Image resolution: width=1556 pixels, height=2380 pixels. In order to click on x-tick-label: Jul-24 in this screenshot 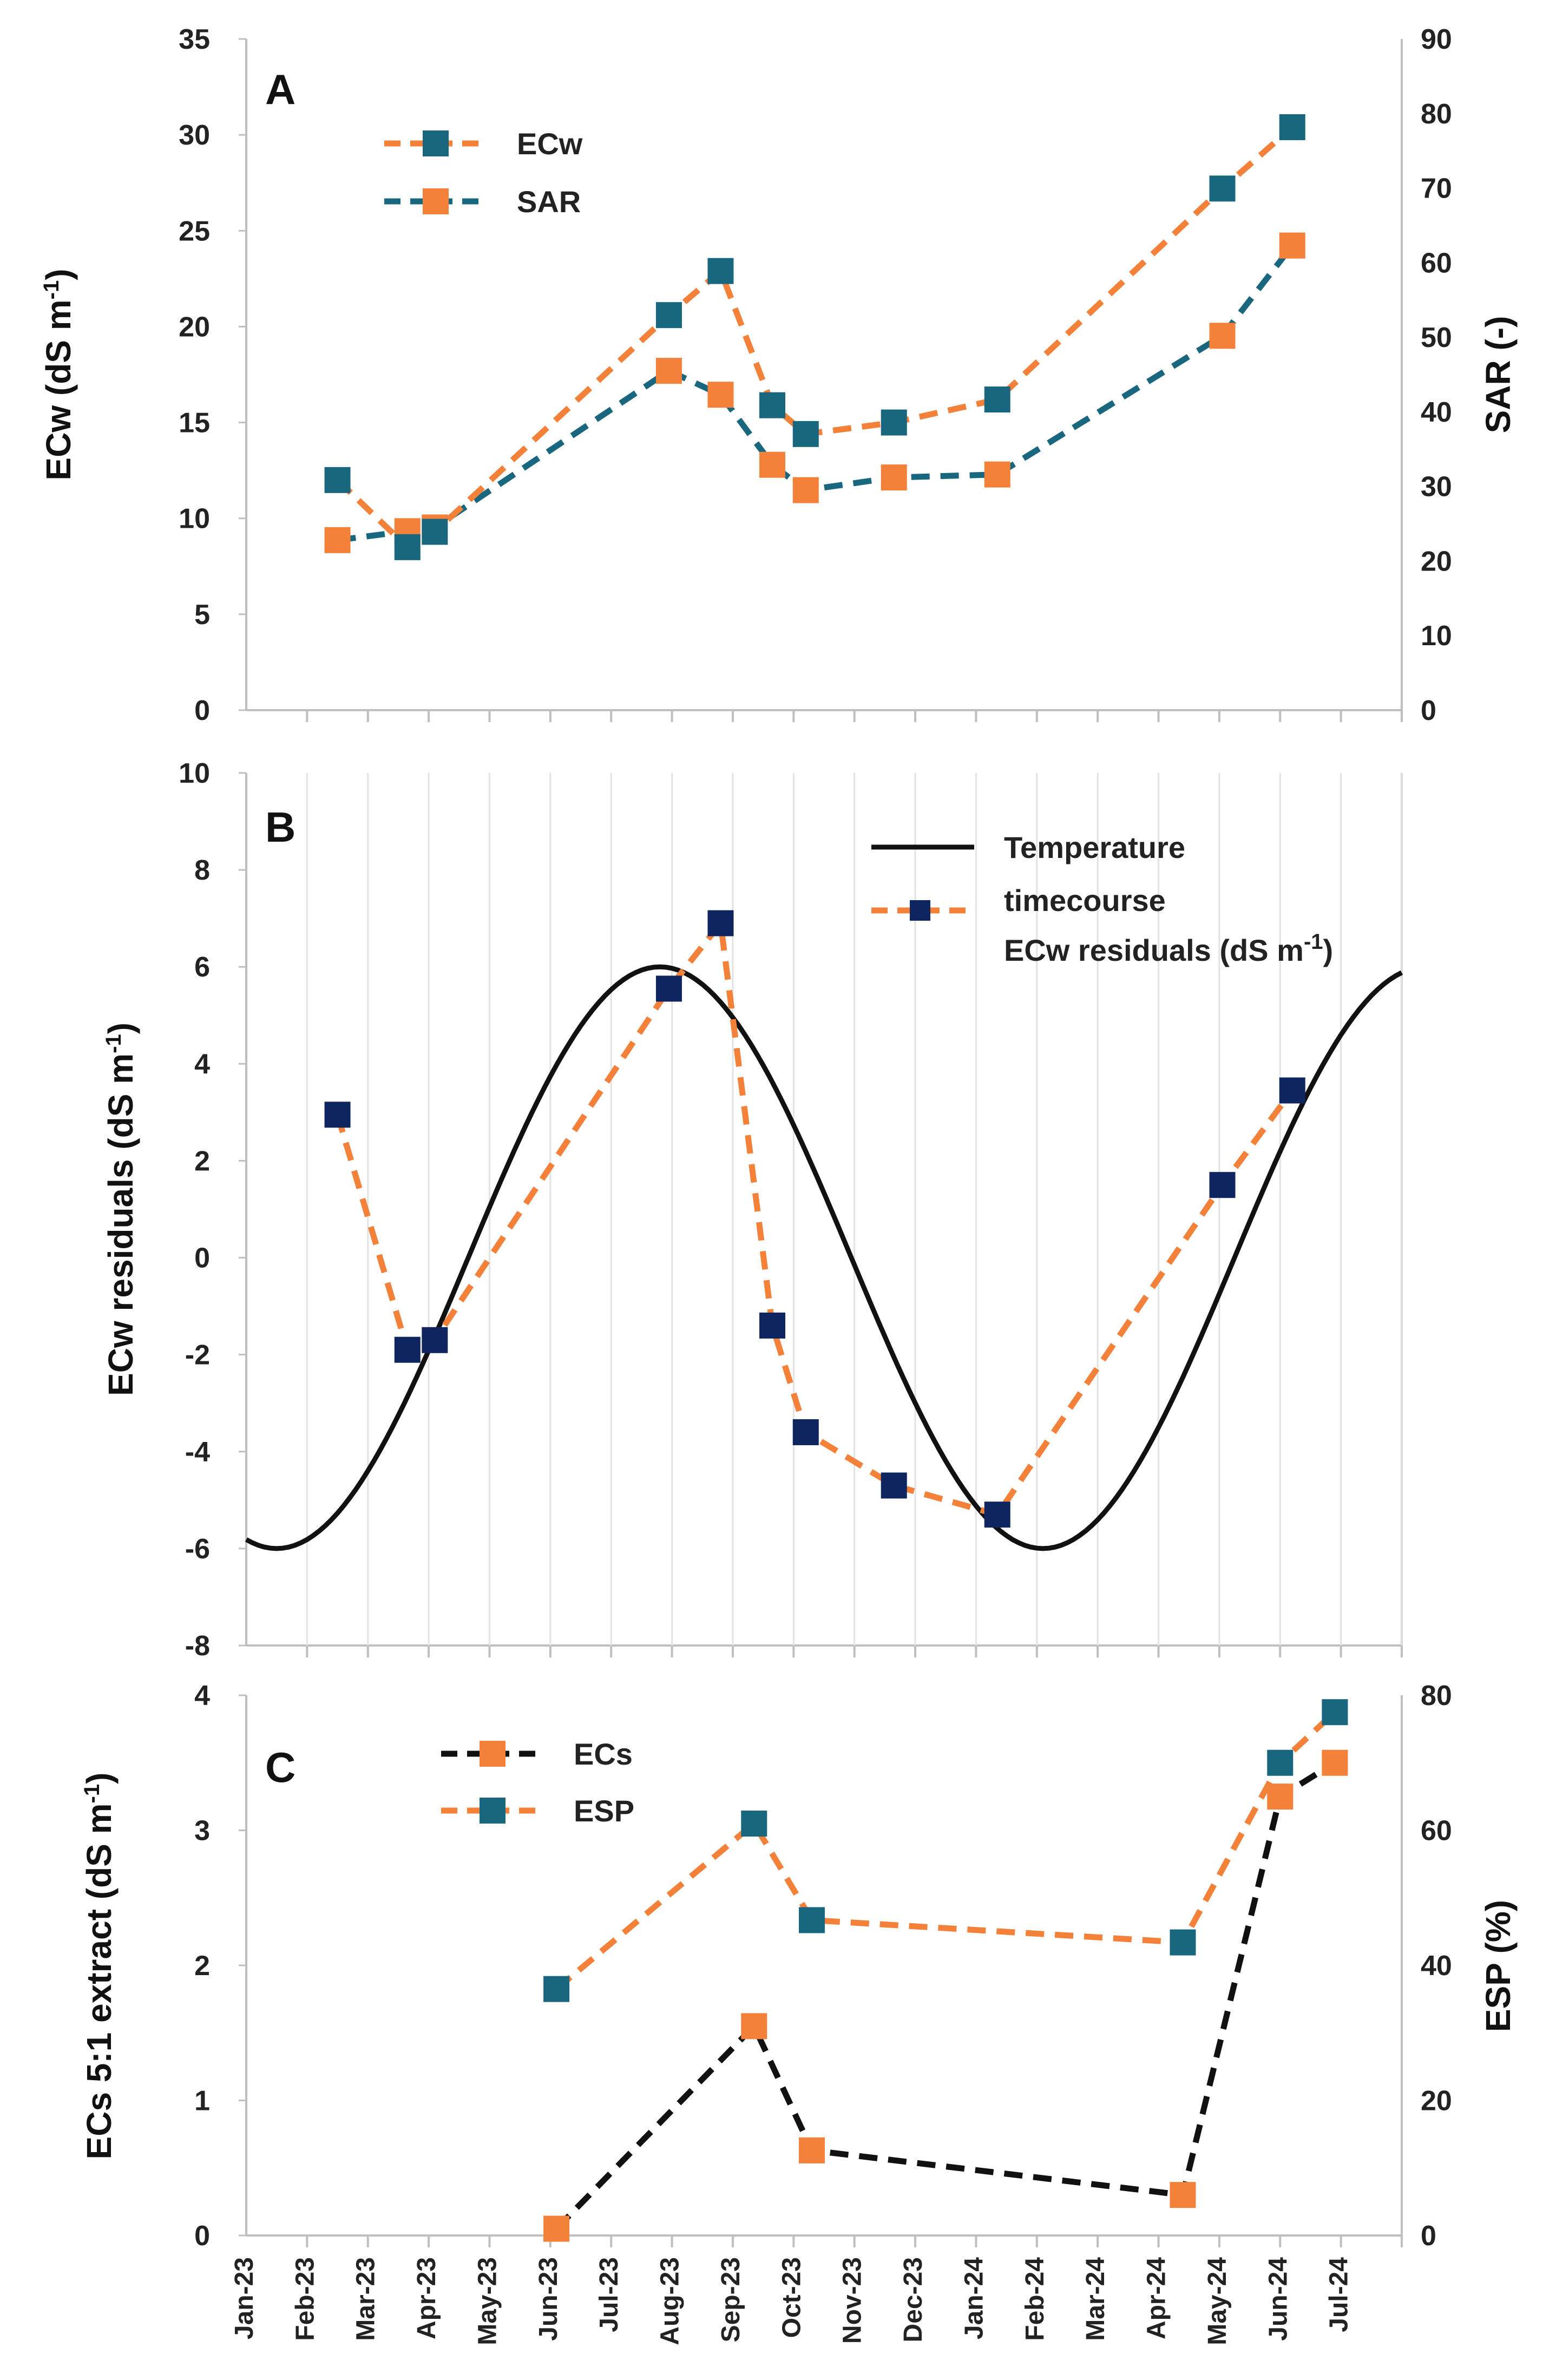, I will do `click(1340, 2294)`.